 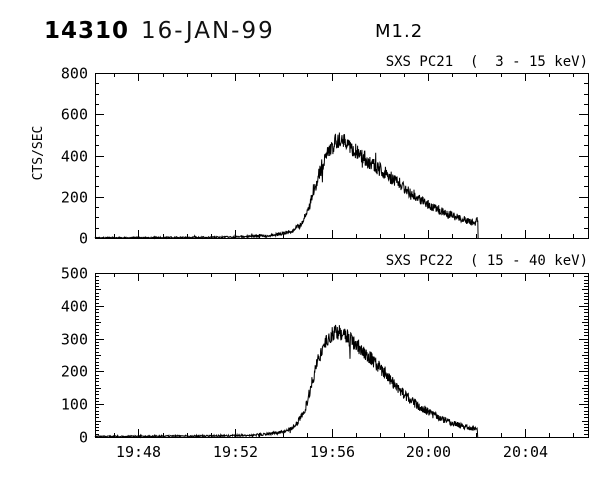 I want to click on y-tick-label: 300, so click(x=74, y=340).